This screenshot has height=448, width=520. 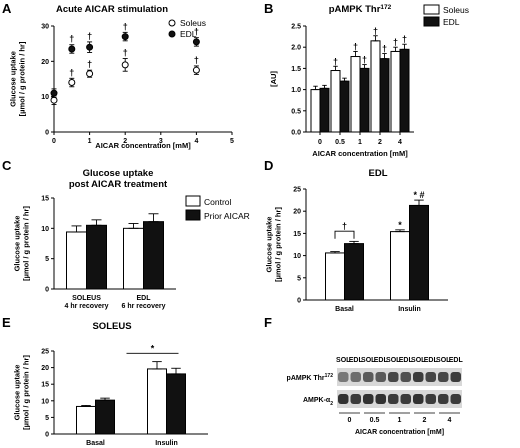 What do you see at coordinates (26, 392) in the screenshot?
I see `panel-e-y-axis-label: [µmol / g protein / hr]` at bounding box center [26, 392].